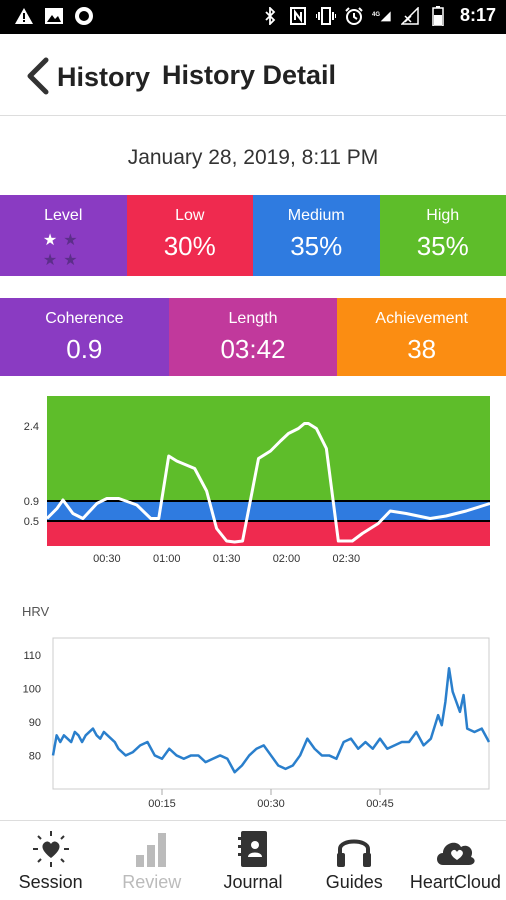 The image size is (506, 900). What do you see at coordinates (354, 853) in the screenshot?
I see `headphones-icon` at bounding box center [354, 853].